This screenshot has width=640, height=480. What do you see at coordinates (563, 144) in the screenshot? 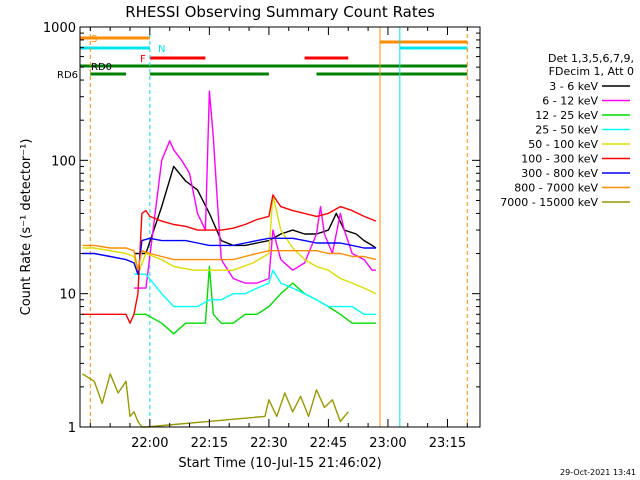
I see `legend-entry-4: 50 - 100 keV` at bounding box center [563, 144].